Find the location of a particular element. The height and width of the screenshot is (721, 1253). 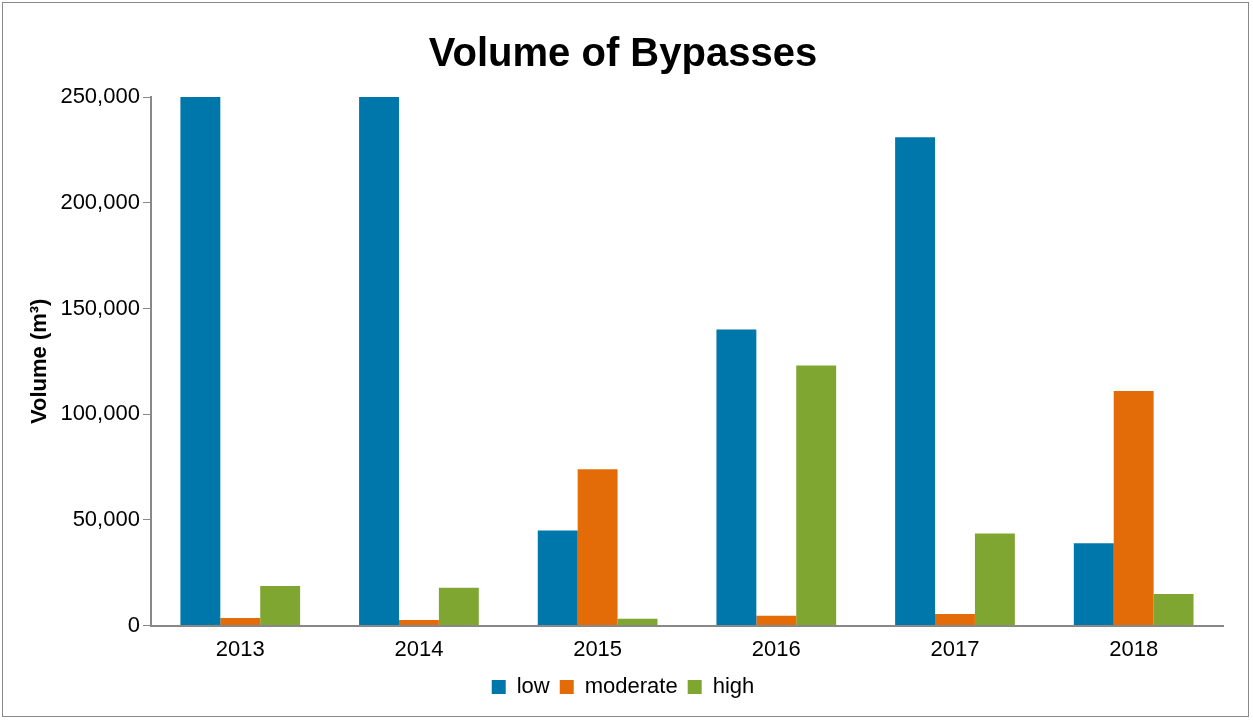

y-tick-label: 0 is located at coordinates (133, 624).